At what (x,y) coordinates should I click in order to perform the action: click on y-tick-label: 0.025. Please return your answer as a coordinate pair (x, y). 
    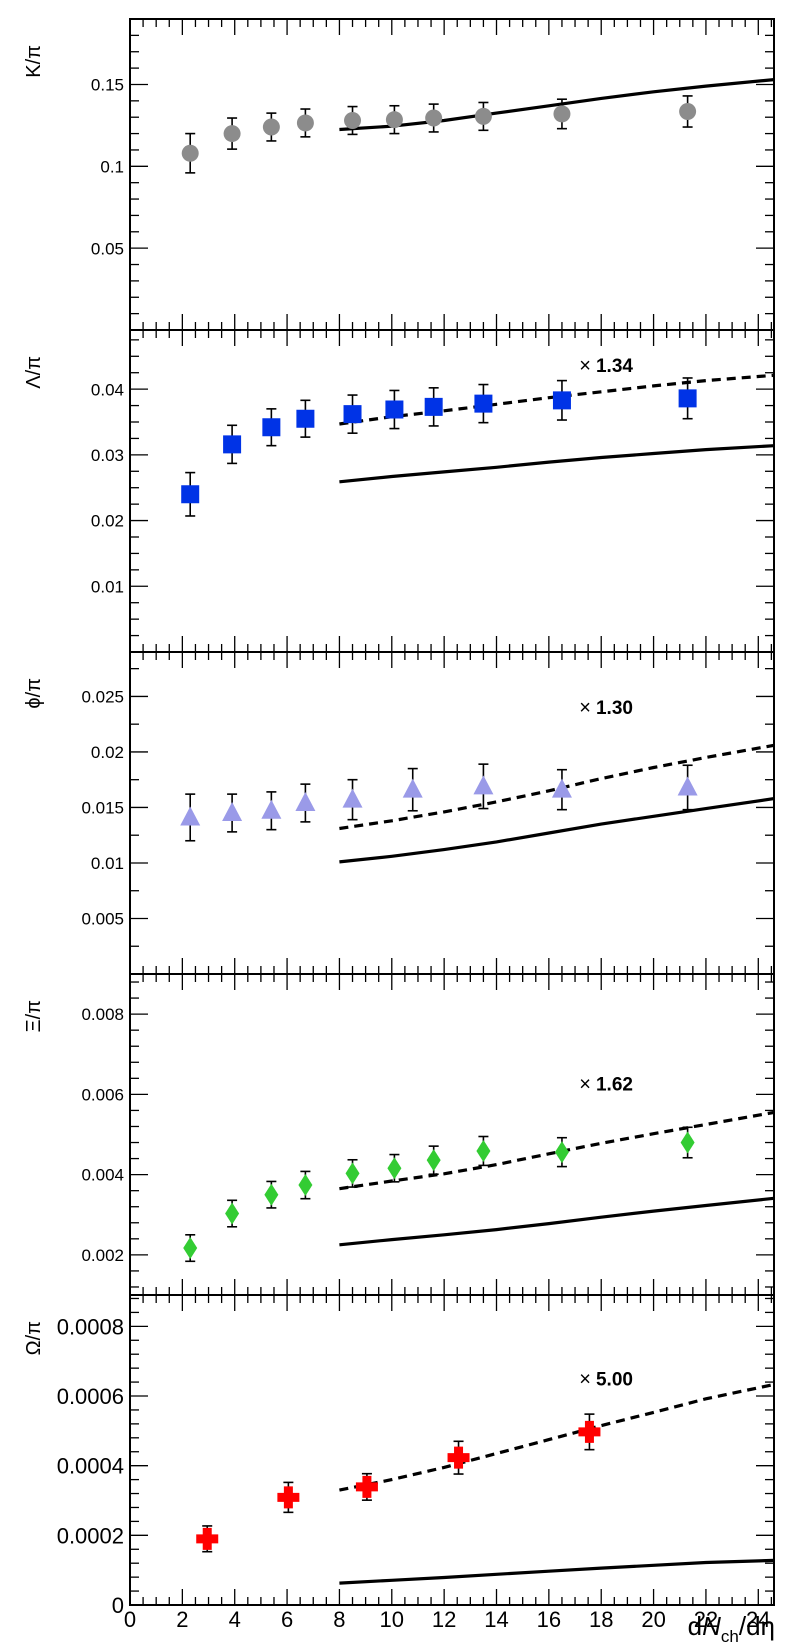
    Looking at the image, I should click on (102, 697).